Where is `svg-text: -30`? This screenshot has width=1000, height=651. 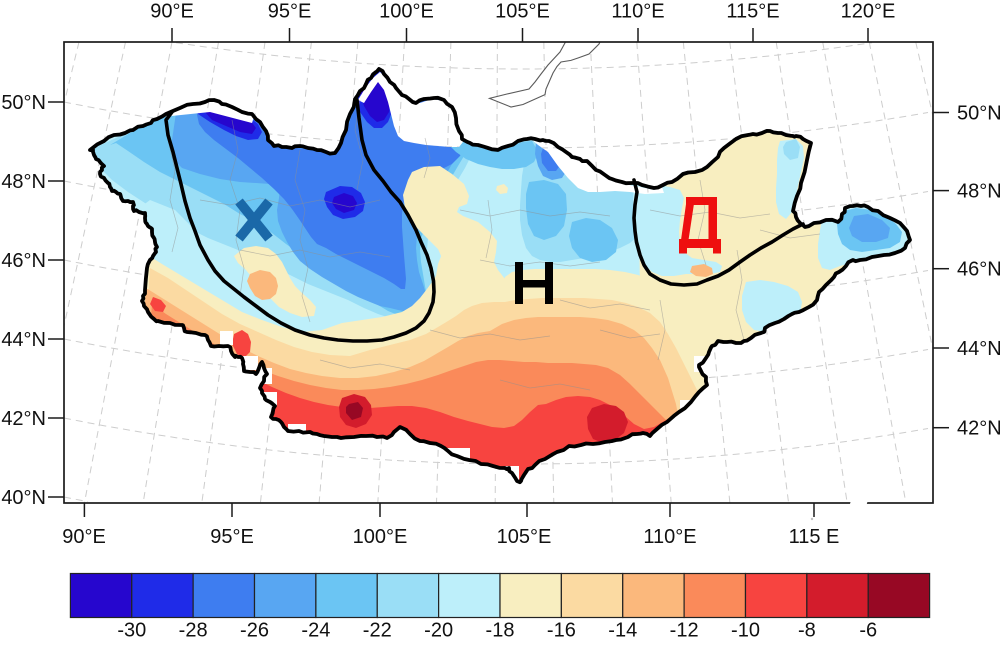 svg-text: -30 is located at coordinates (131, 631).